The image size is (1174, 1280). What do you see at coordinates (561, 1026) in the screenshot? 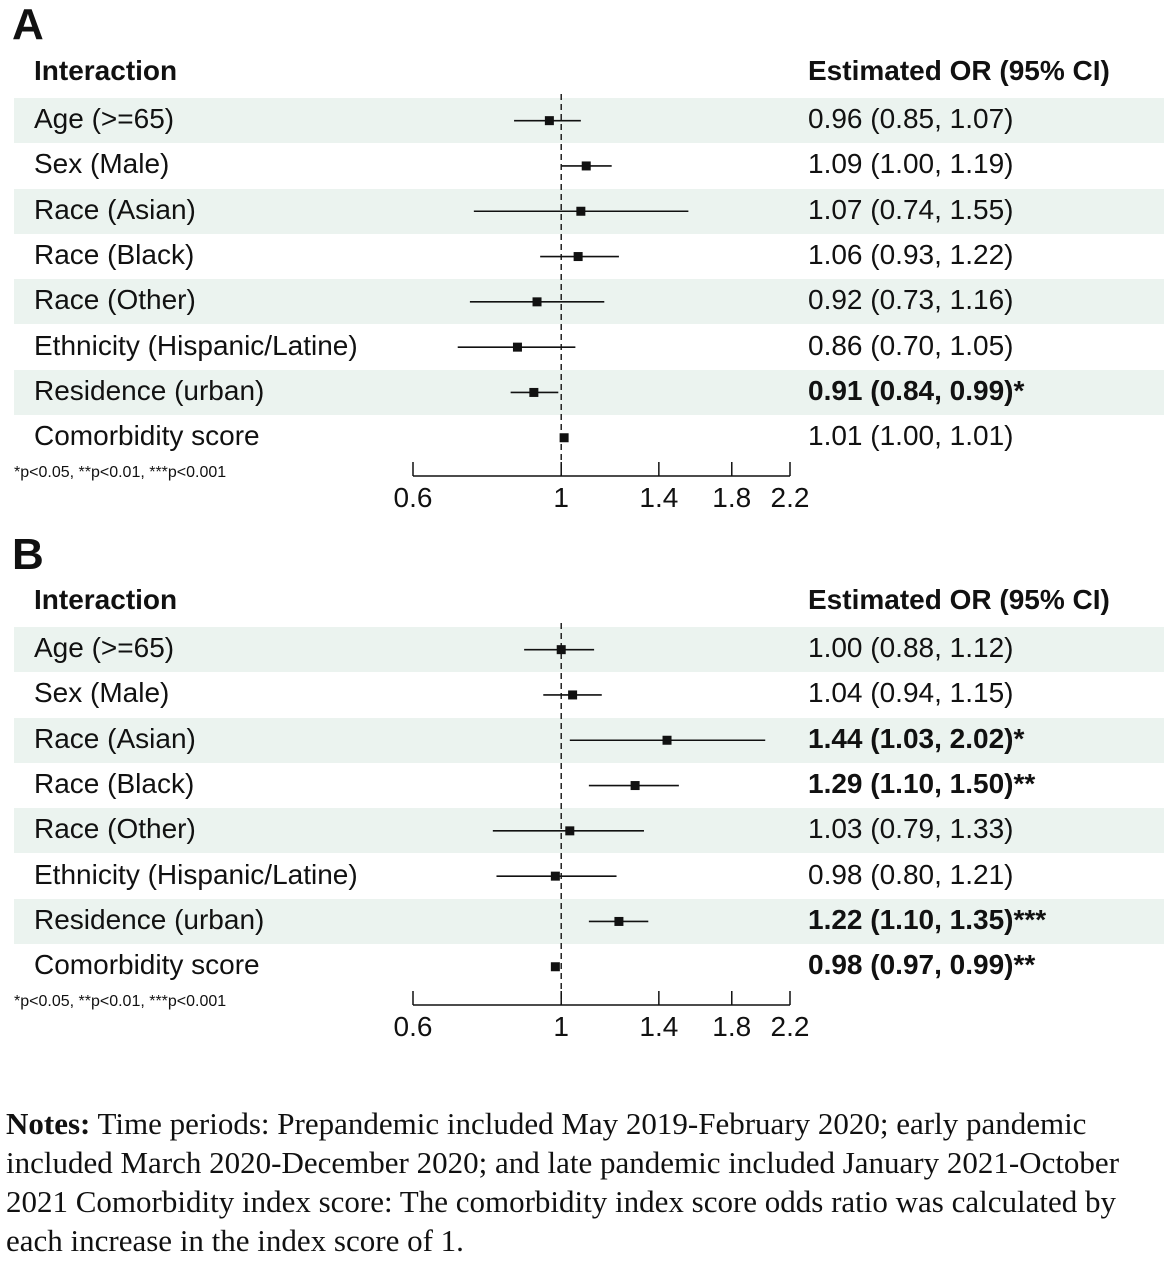
I see `panel-b-x-tick-label: 1` at bounding box center [561, 1026].